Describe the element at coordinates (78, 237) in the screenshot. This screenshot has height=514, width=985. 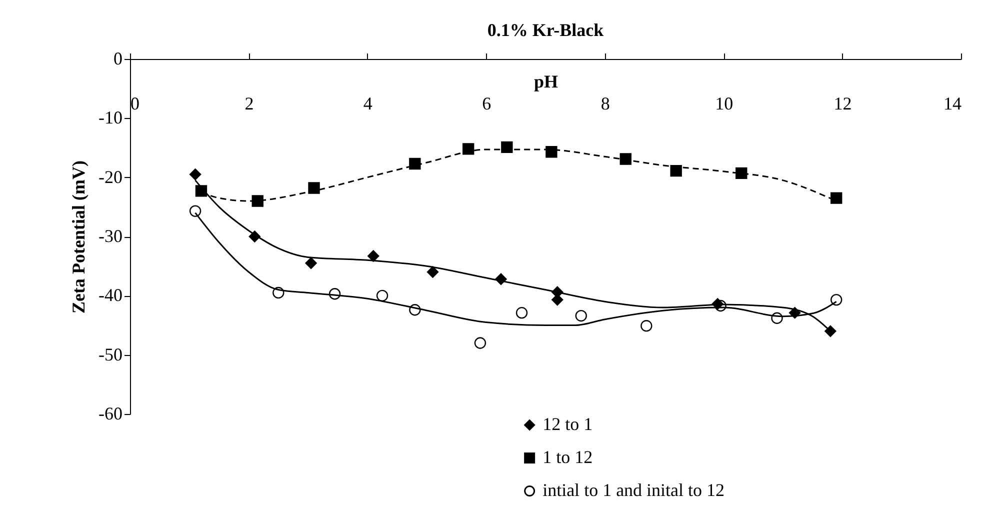
I see `y-axis-title: Zeta Potential (mV)` at that location.